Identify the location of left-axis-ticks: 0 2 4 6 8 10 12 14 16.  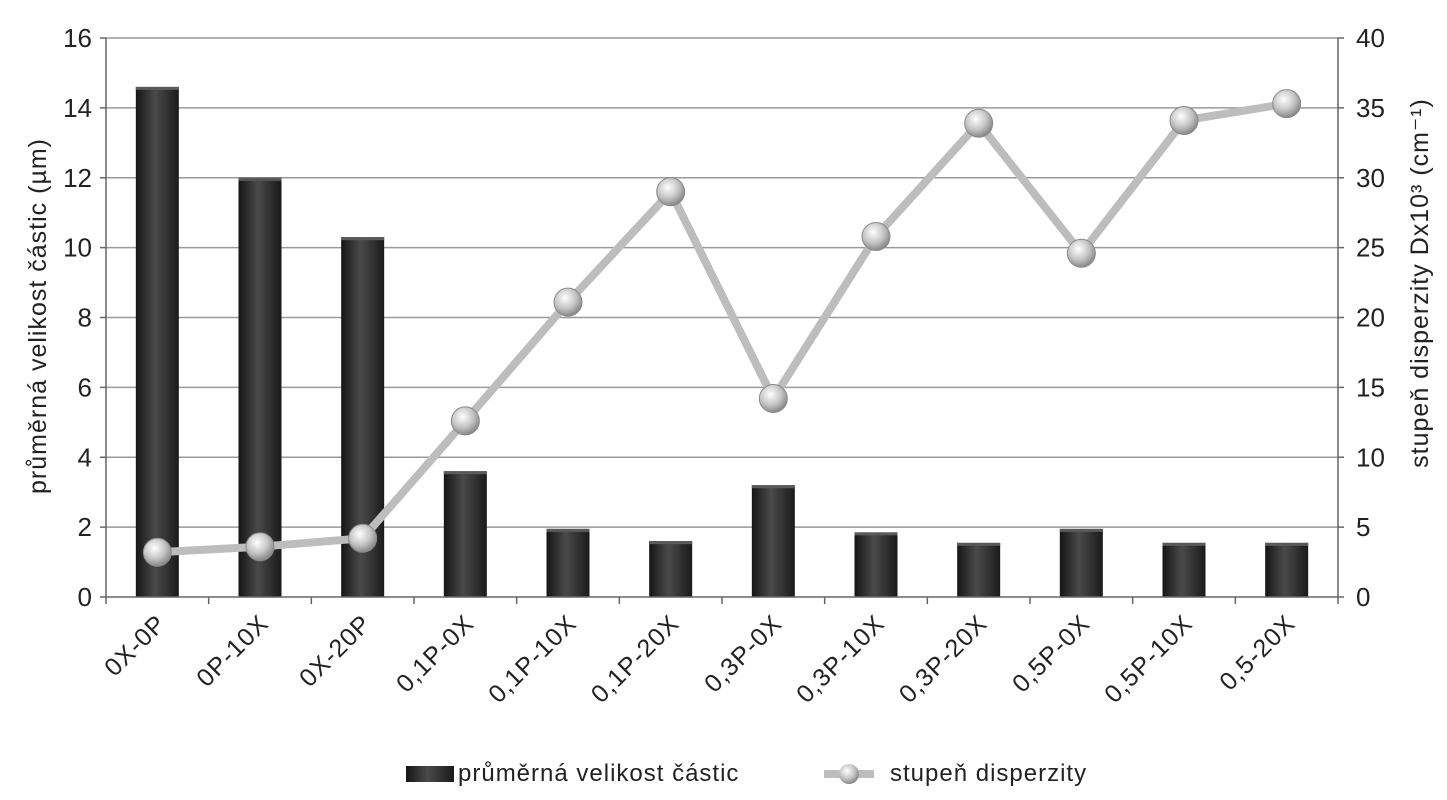
(77, 317).